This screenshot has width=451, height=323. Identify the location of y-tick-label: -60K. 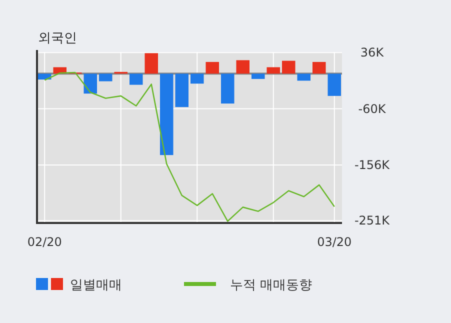
(372, 109).